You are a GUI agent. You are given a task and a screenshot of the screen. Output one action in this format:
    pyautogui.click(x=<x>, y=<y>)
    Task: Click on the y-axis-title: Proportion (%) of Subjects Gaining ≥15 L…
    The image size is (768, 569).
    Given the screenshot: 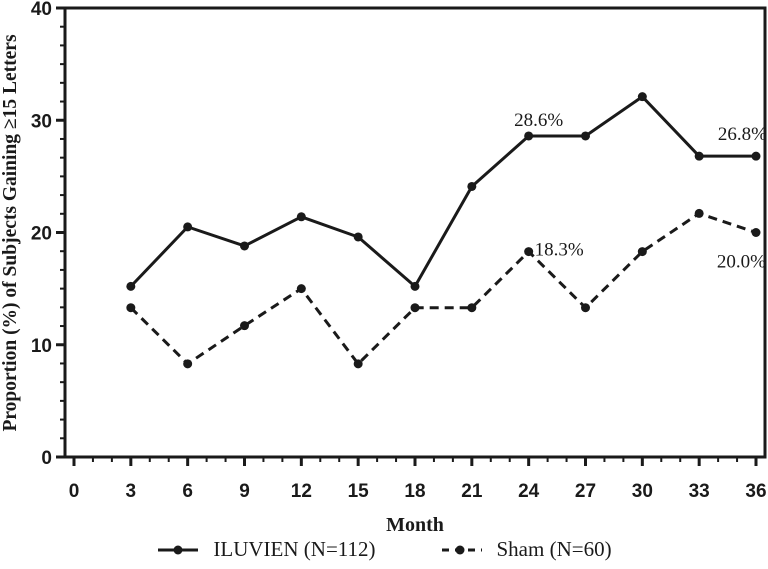 What is the action you would take?
    pyautogui.click(x=10, y=232)
    